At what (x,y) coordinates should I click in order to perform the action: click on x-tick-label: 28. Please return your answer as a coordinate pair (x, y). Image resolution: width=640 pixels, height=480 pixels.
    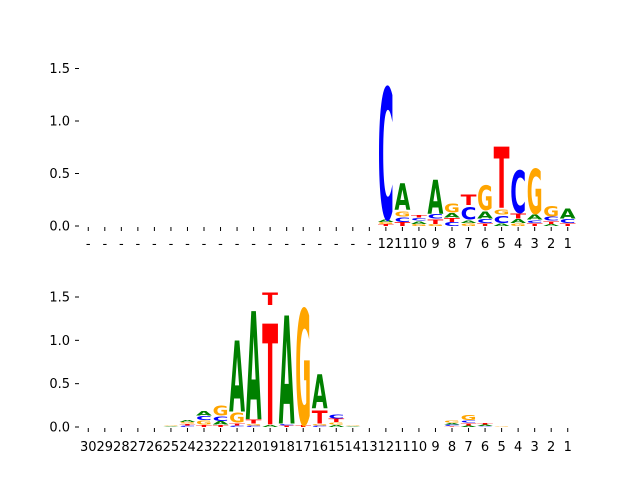
    Looking at the image, I should click on (121, 447).